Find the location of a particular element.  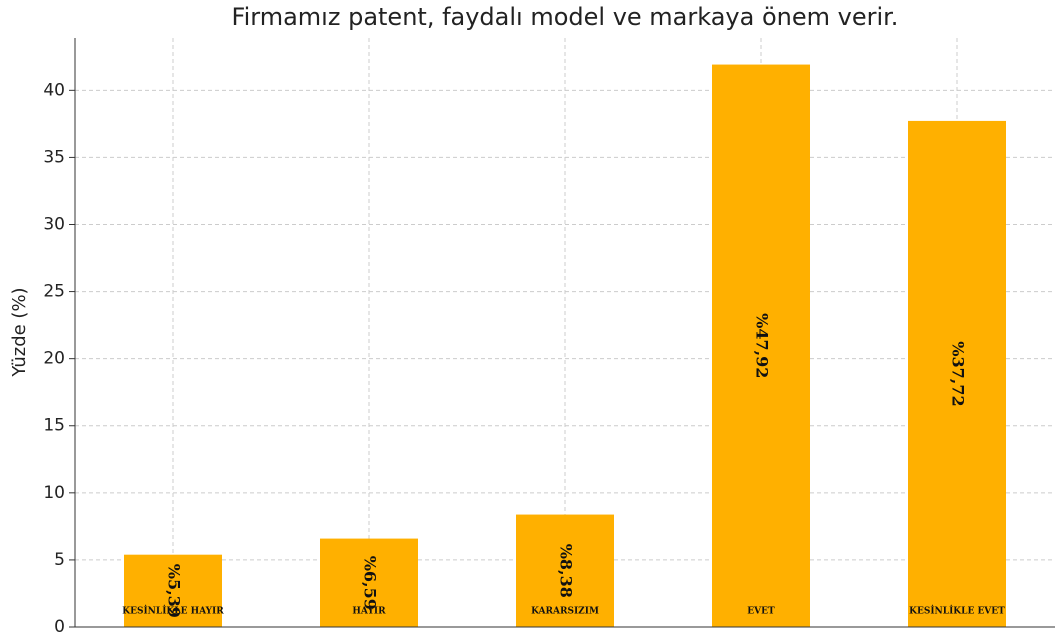

value-label: %37,72 is located at coordinates (958, 373).